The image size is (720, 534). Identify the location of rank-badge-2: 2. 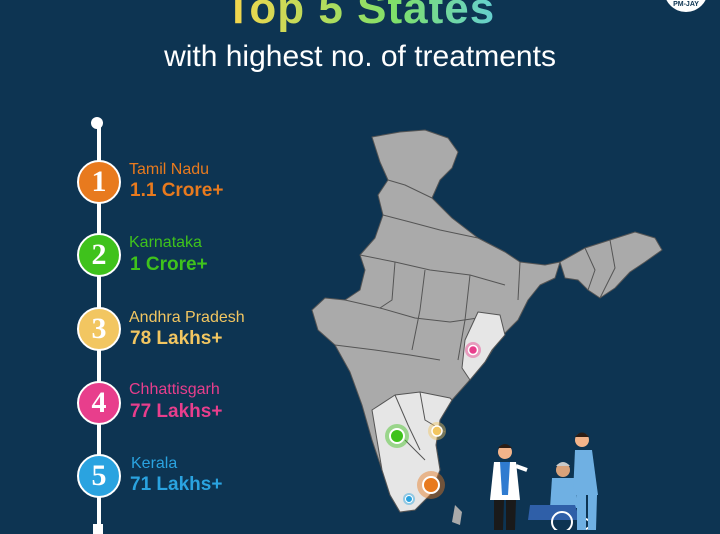
(99, 255).